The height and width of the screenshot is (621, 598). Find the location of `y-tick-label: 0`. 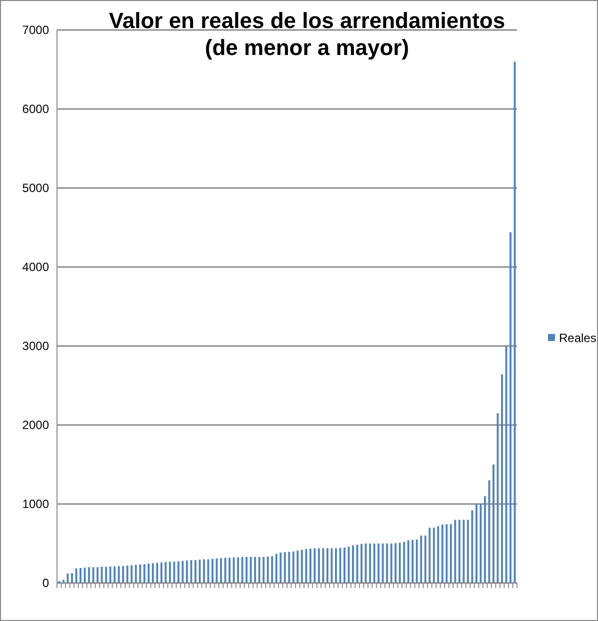

y-tick-label: 0 is located at coordinates (46, 583).